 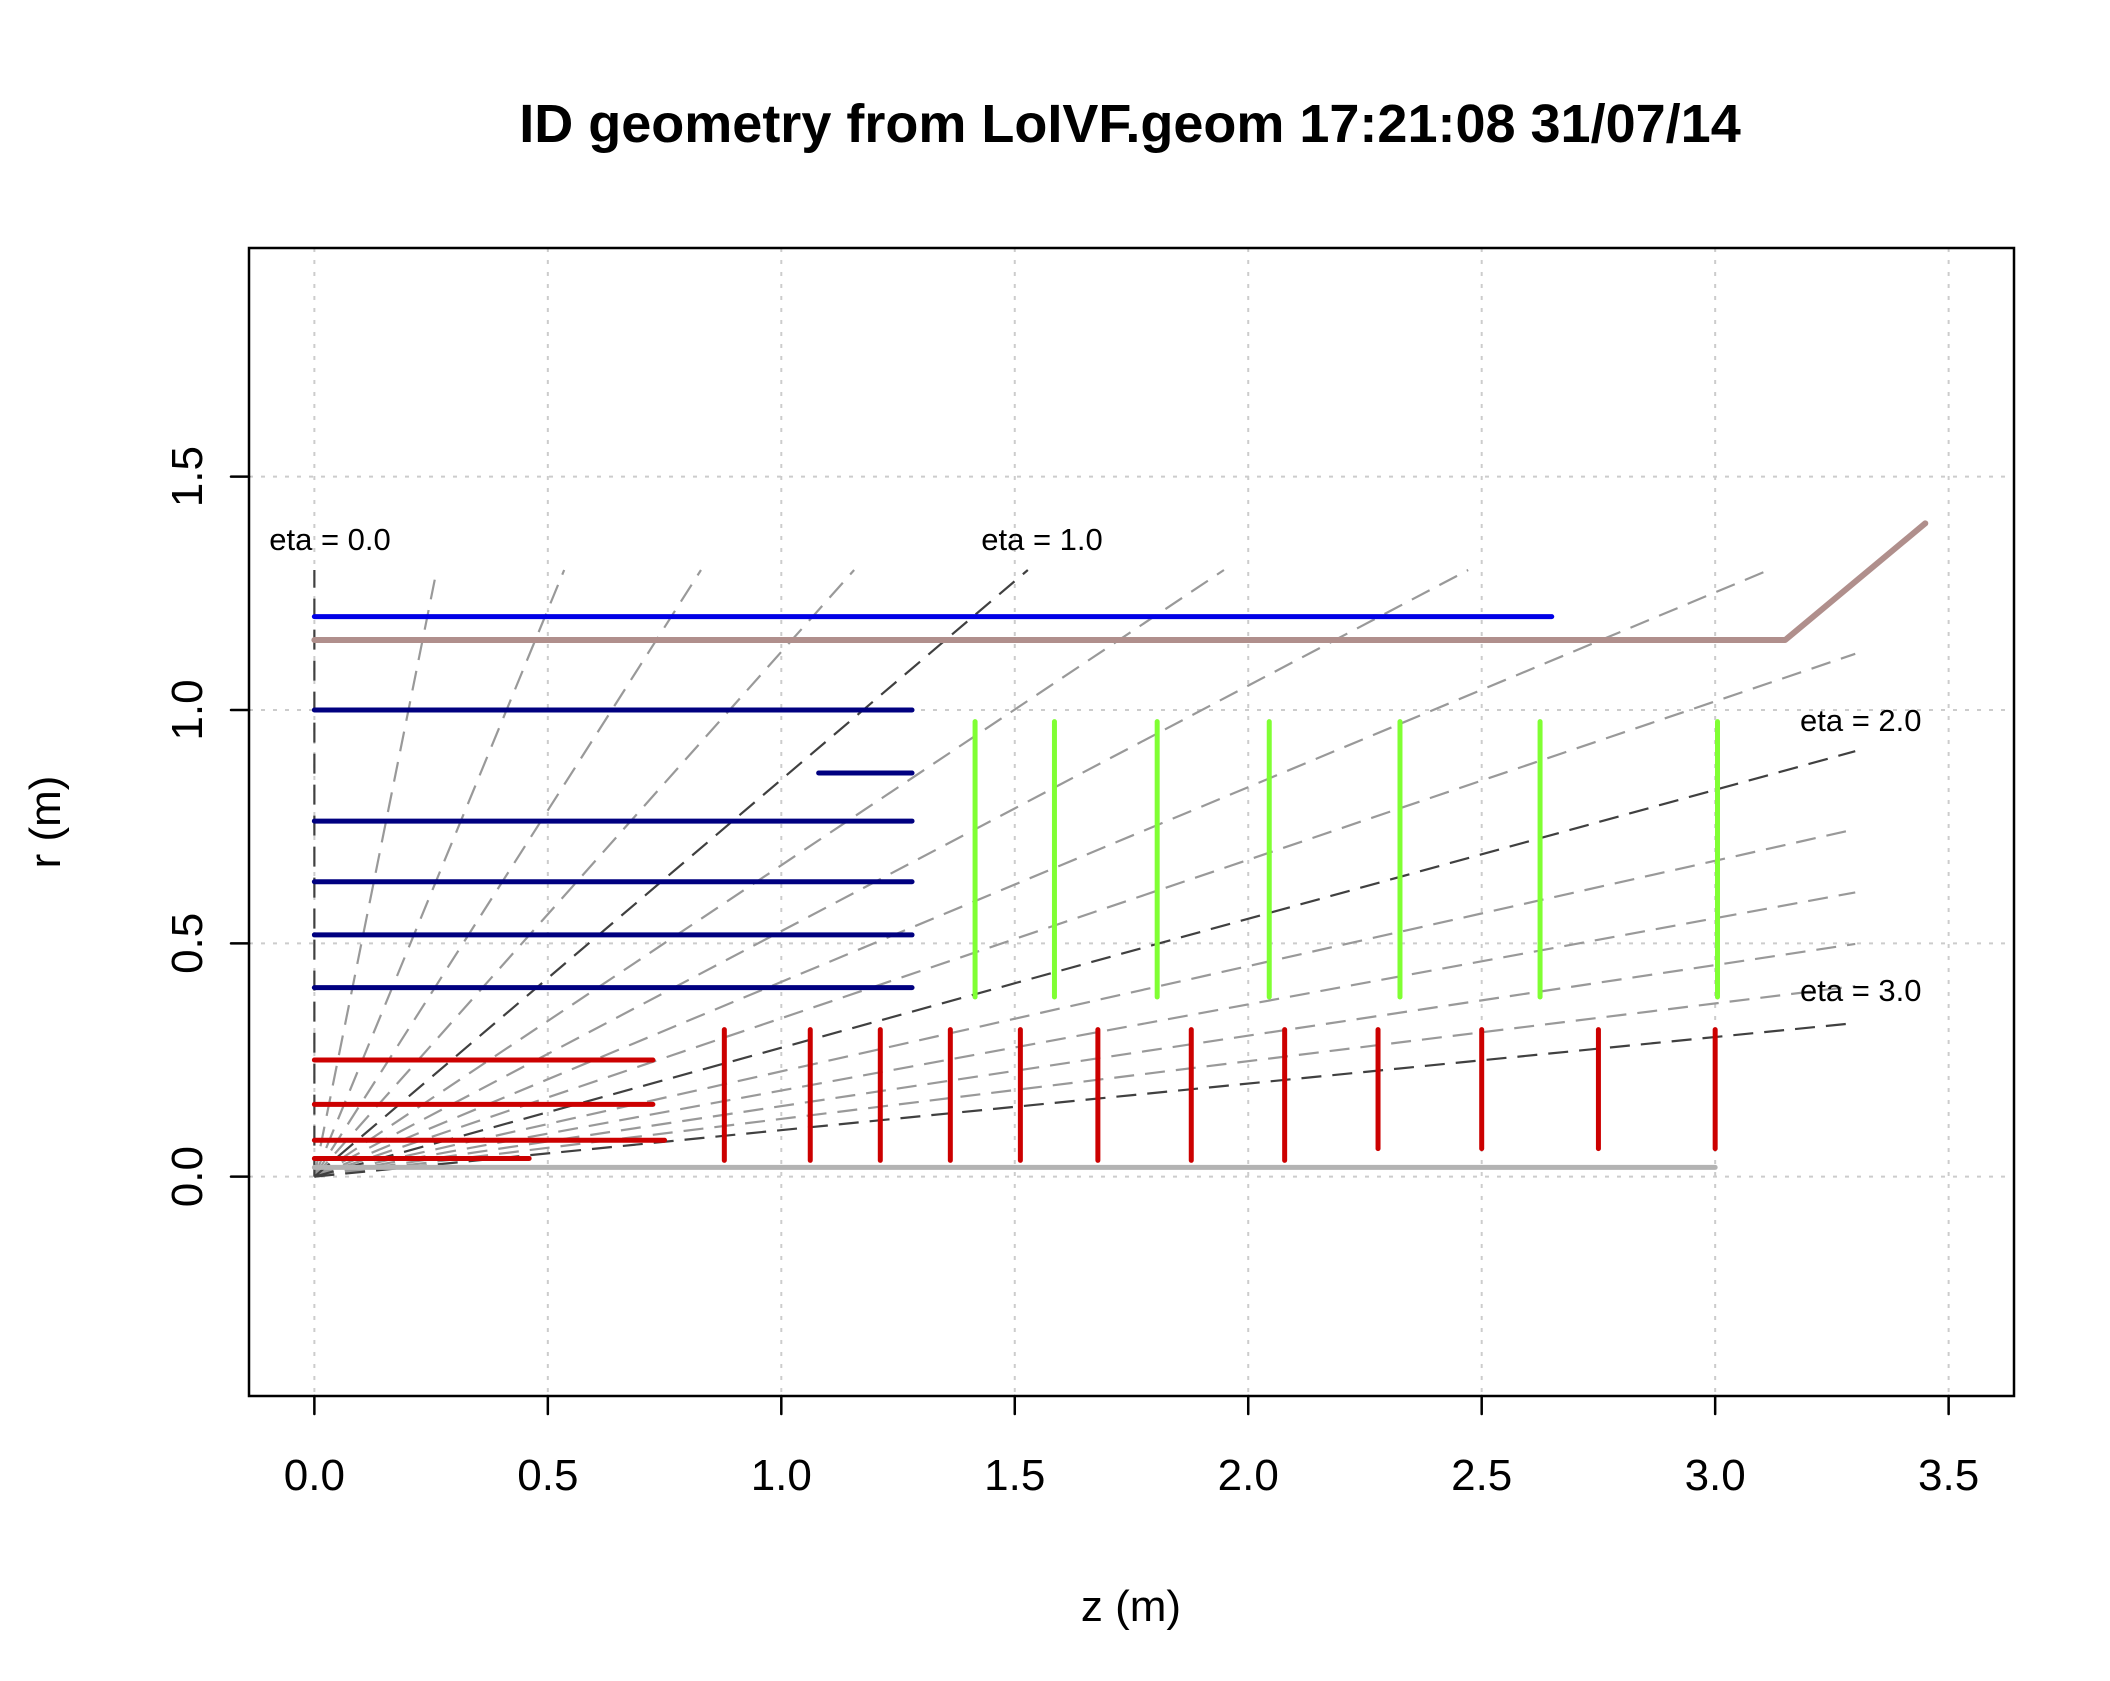 I want to click on eta-label: eta = 2.0, so click(x=1861, y=720).